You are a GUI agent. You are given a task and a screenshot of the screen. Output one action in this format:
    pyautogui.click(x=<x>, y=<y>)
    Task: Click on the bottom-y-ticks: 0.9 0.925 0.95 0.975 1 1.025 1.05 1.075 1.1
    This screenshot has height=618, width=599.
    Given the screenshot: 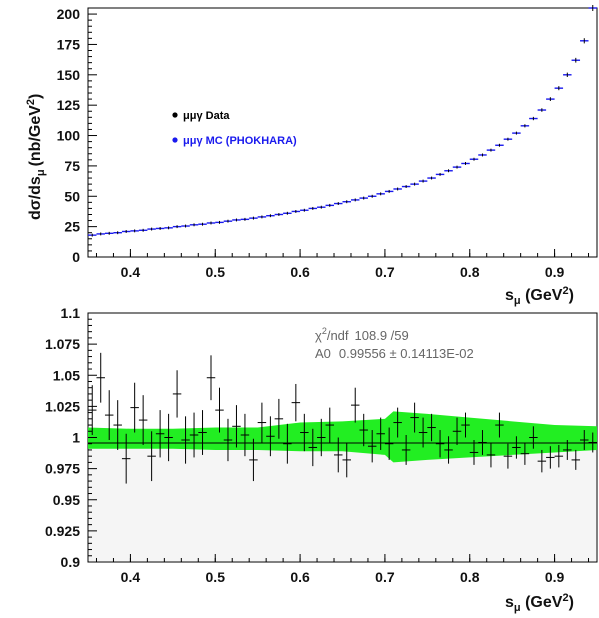 What is the action you would take?
    pyautogui.click(x=71, y=437)
    